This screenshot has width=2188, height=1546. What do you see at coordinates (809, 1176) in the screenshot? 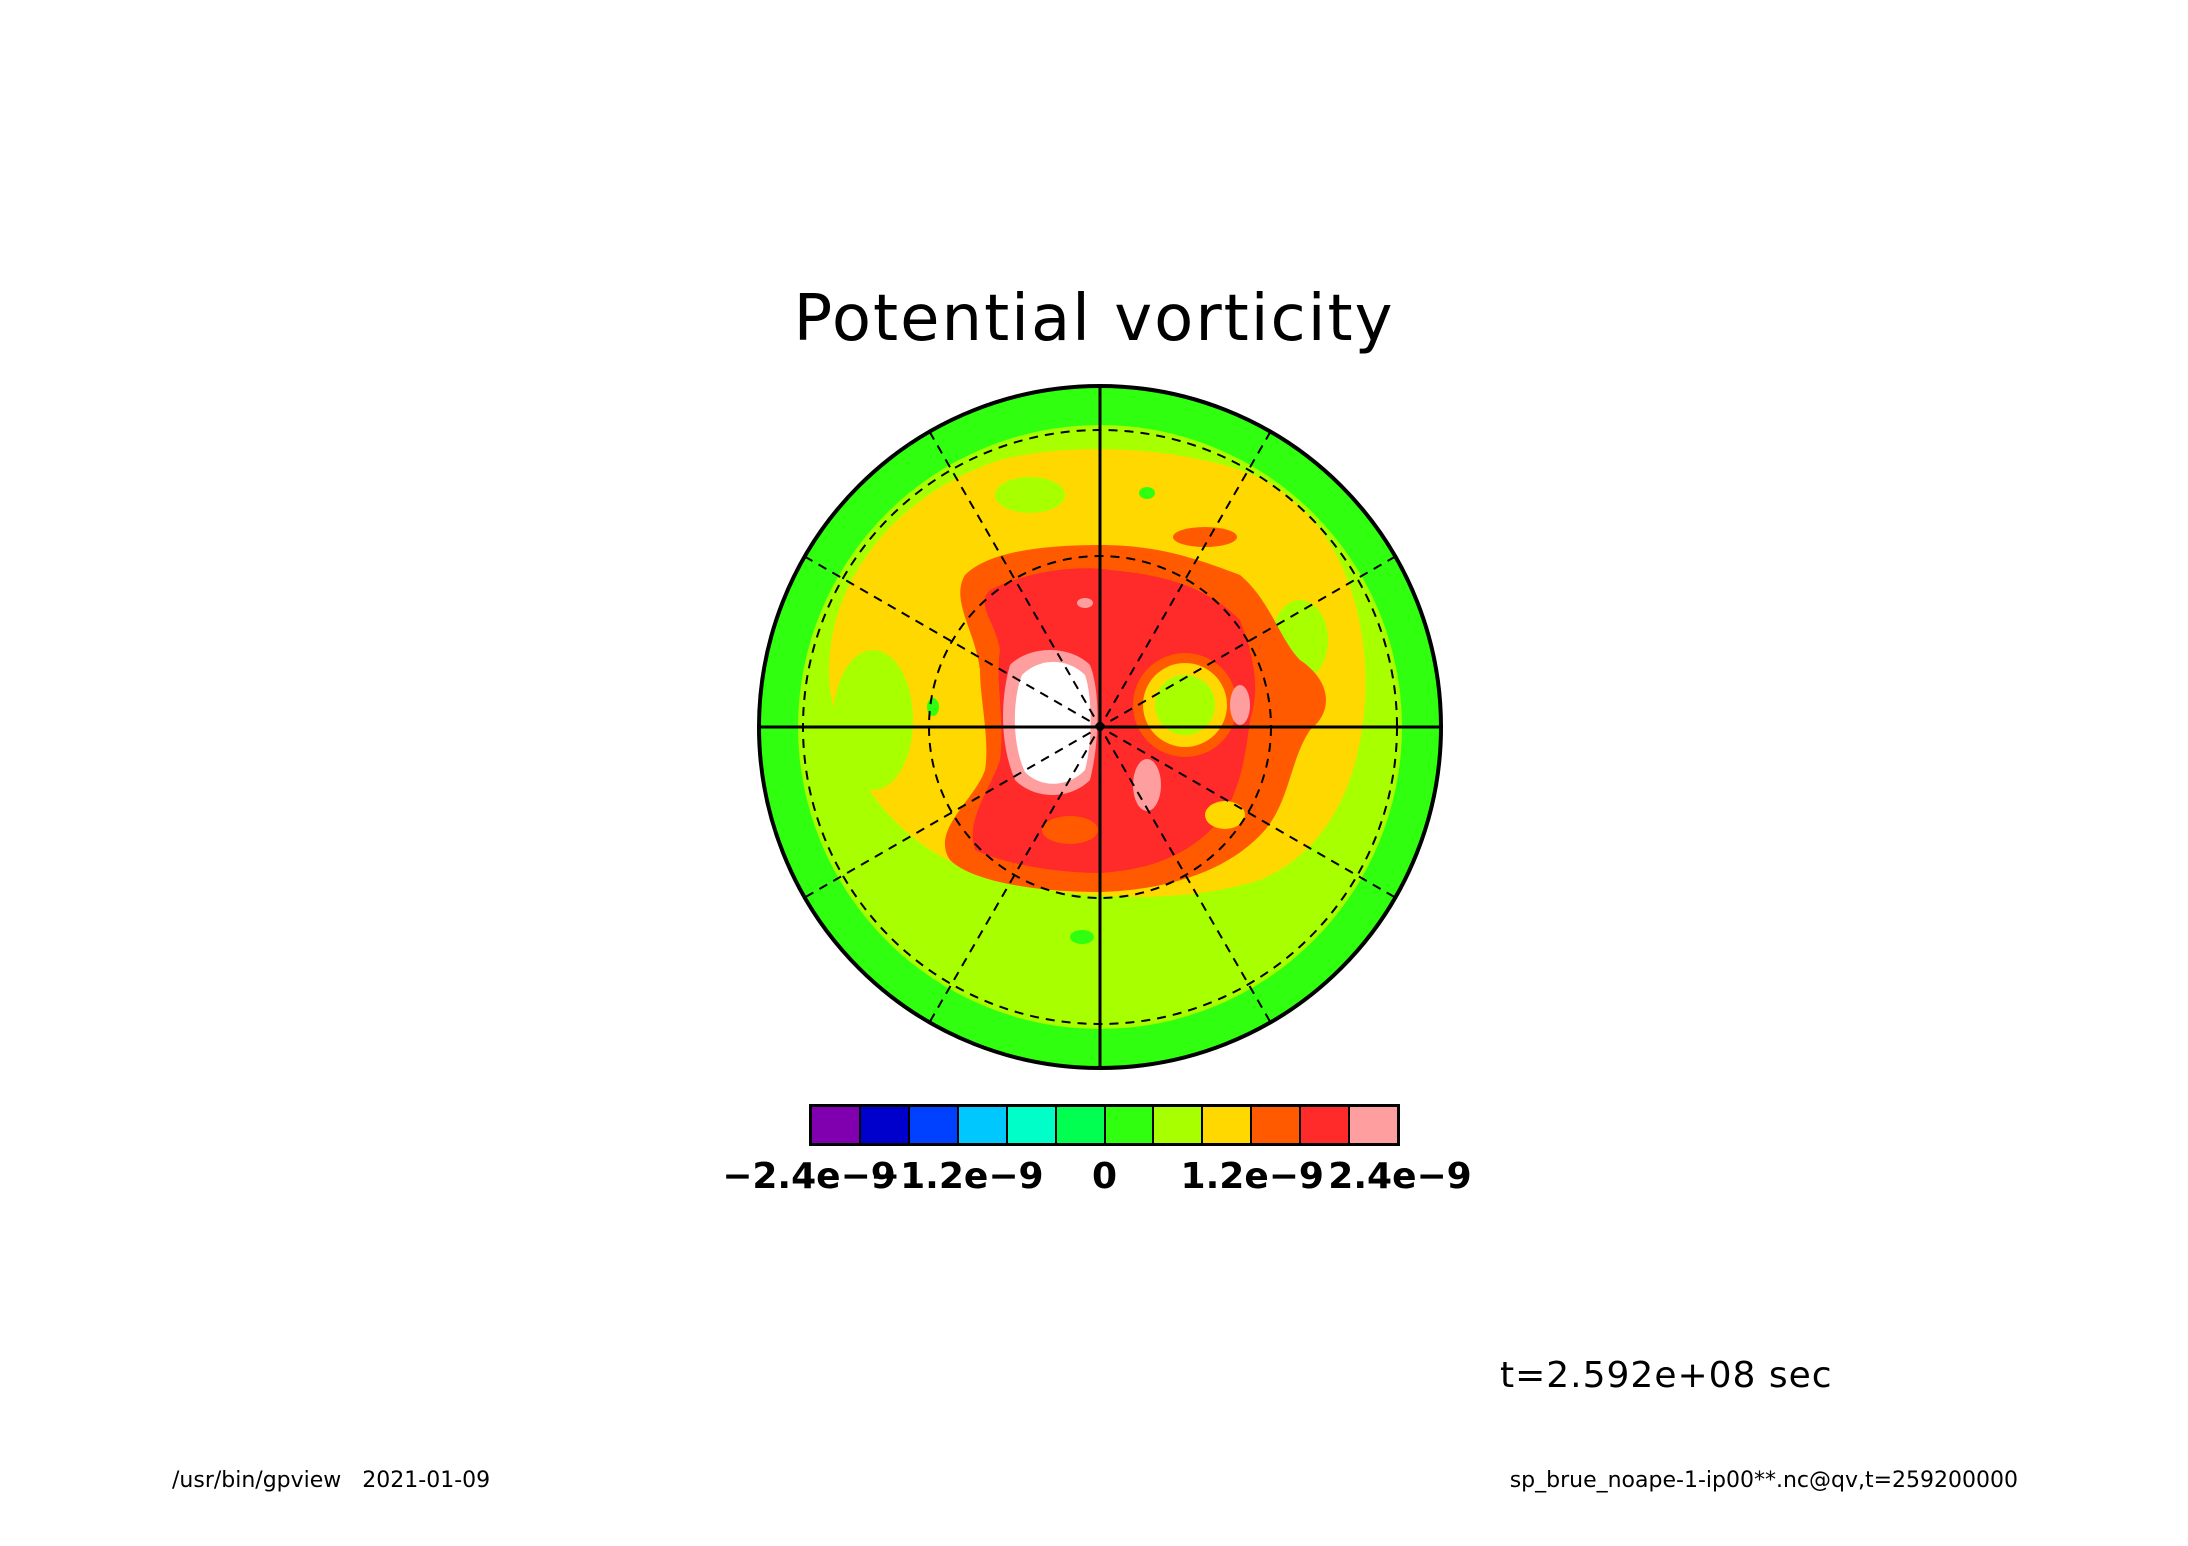
I see `colorbar-tick-label: −2.4e−9` at bounding box center [809, 1176].